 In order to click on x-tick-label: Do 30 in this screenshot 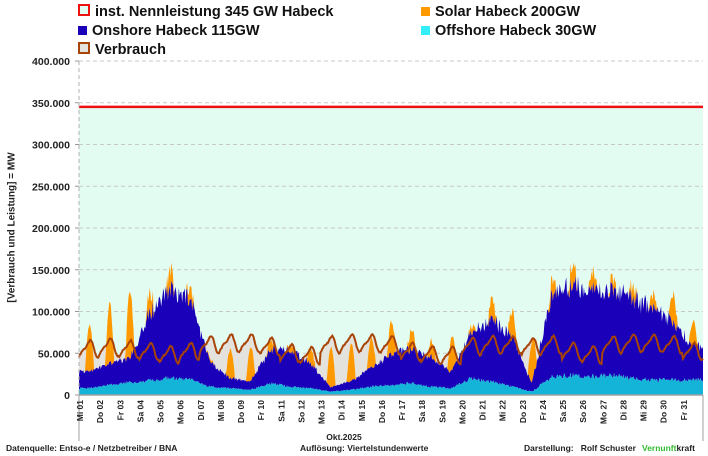, I will do `click(664, 411)`.